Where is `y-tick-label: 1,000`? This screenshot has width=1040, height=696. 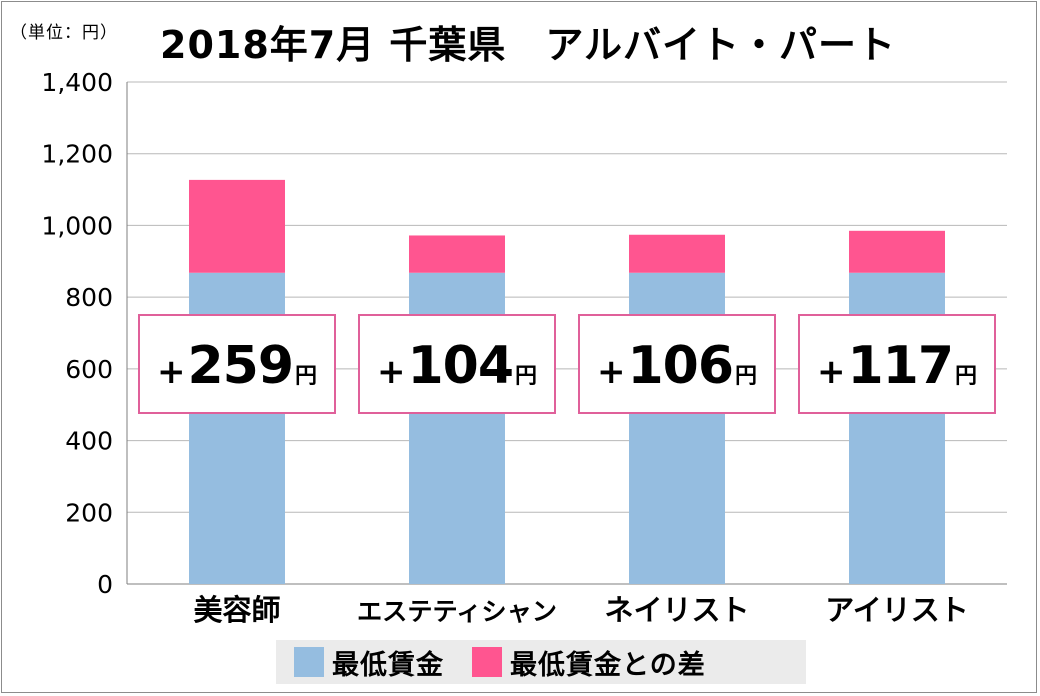
y-tick-label: 1,000 is located at coordinates (77, 225).